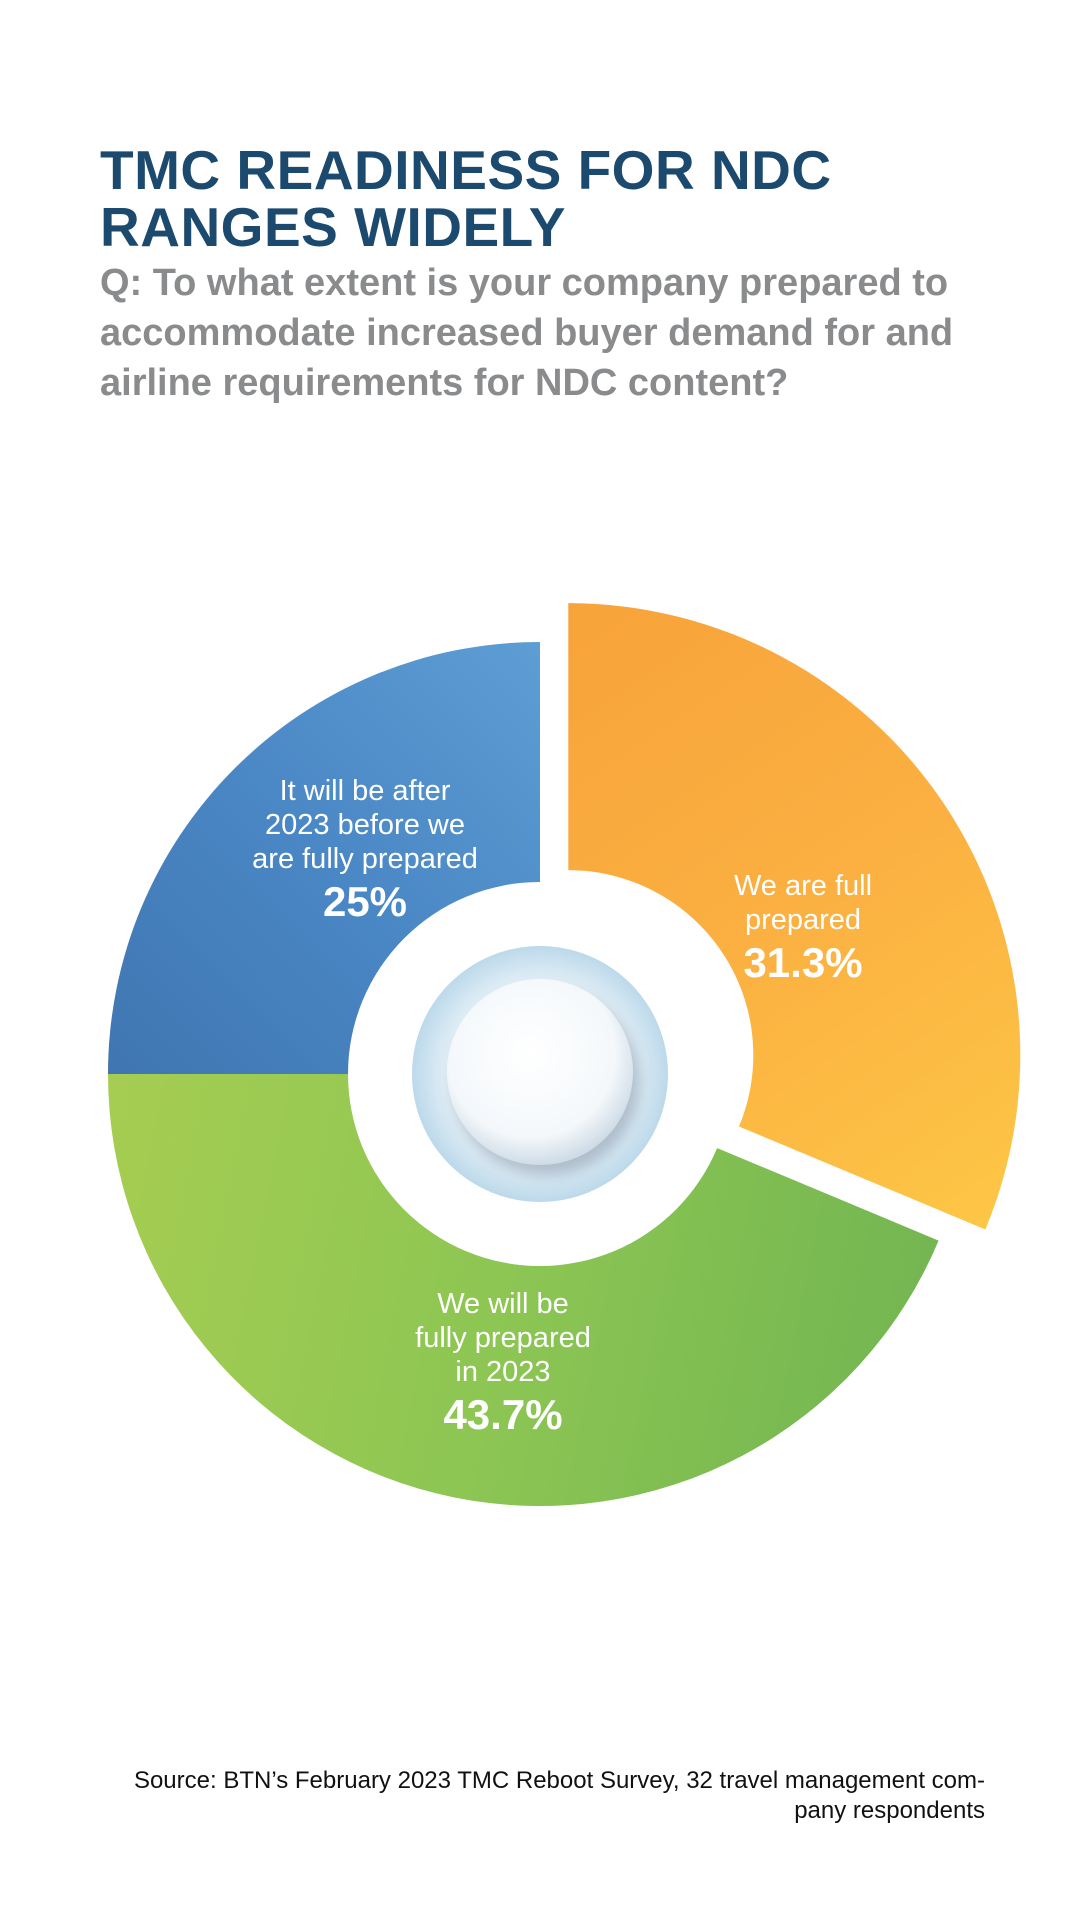  What do you see at coordinates (889, 1810) in the screenshot?
I see `source-line2: pany respondents` at bounding box center [889, 1810].